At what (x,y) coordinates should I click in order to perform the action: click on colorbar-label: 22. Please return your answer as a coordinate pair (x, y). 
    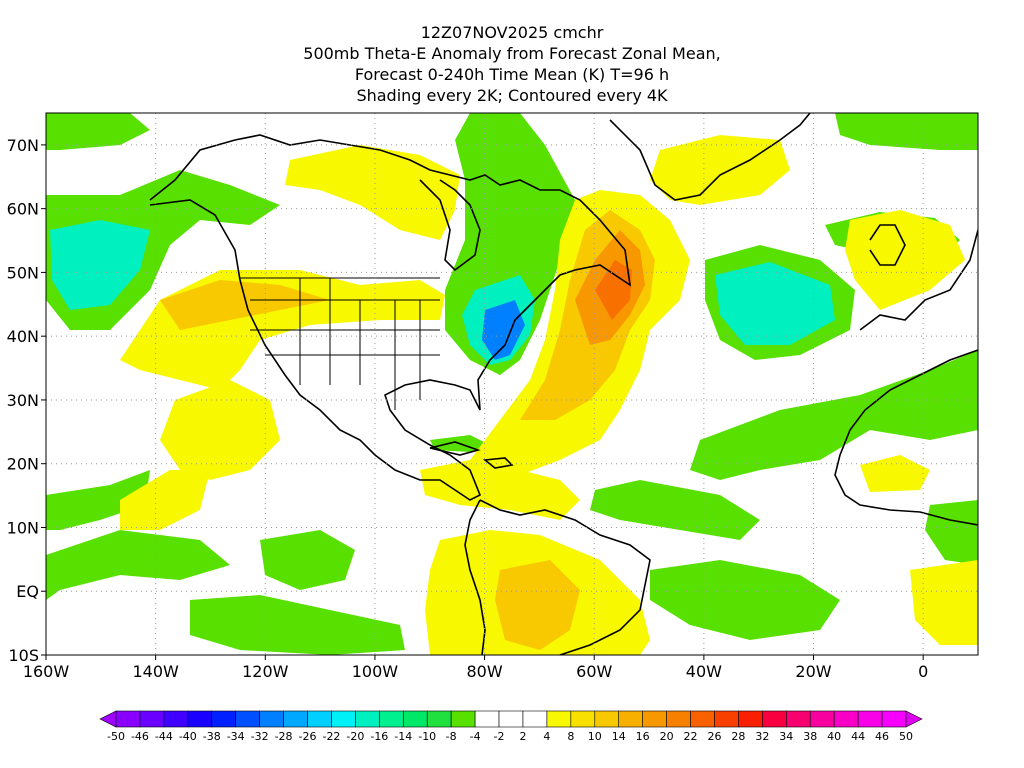
    Looking at the image, I should click on (691, 736).